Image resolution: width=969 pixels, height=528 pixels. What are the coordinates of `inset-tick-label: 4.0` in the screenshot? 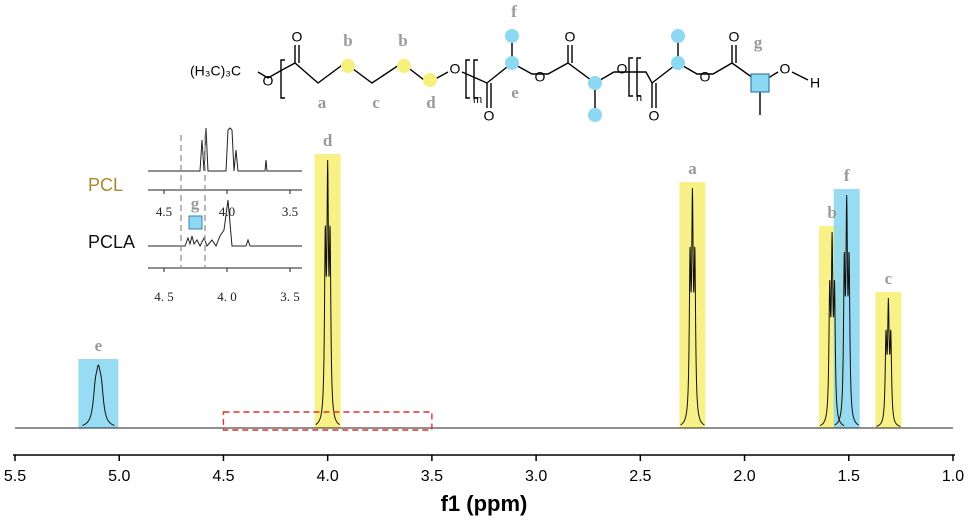 It's located at (227, 211).